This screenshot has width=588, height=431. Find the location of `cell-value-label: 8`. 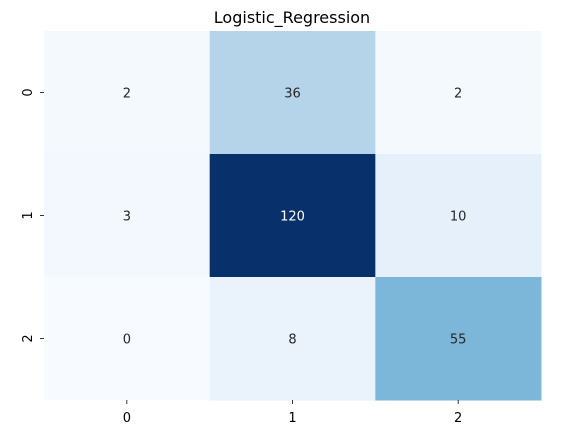

cell-value-label: 8 is located at coordinates (292, 340).